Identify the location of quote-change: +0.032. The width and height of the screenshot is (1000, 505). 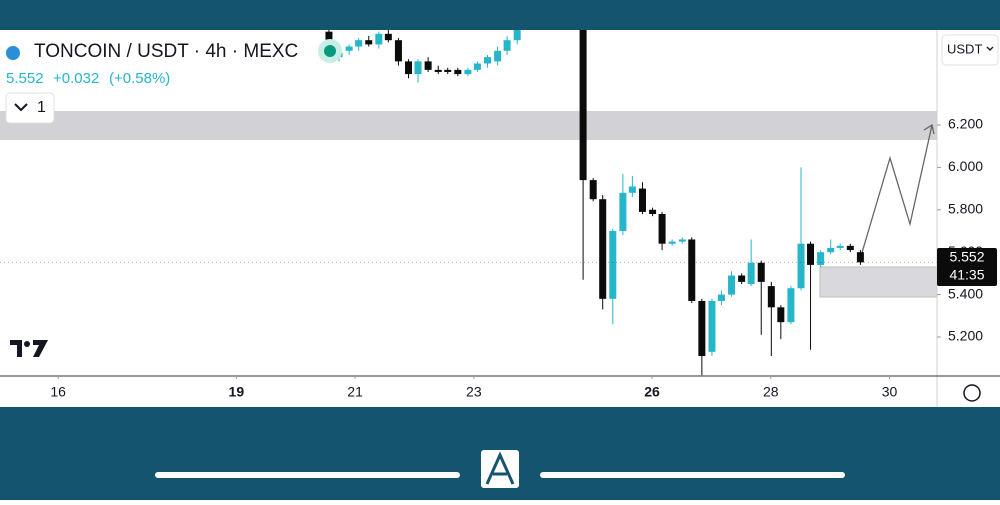
(76, 78).